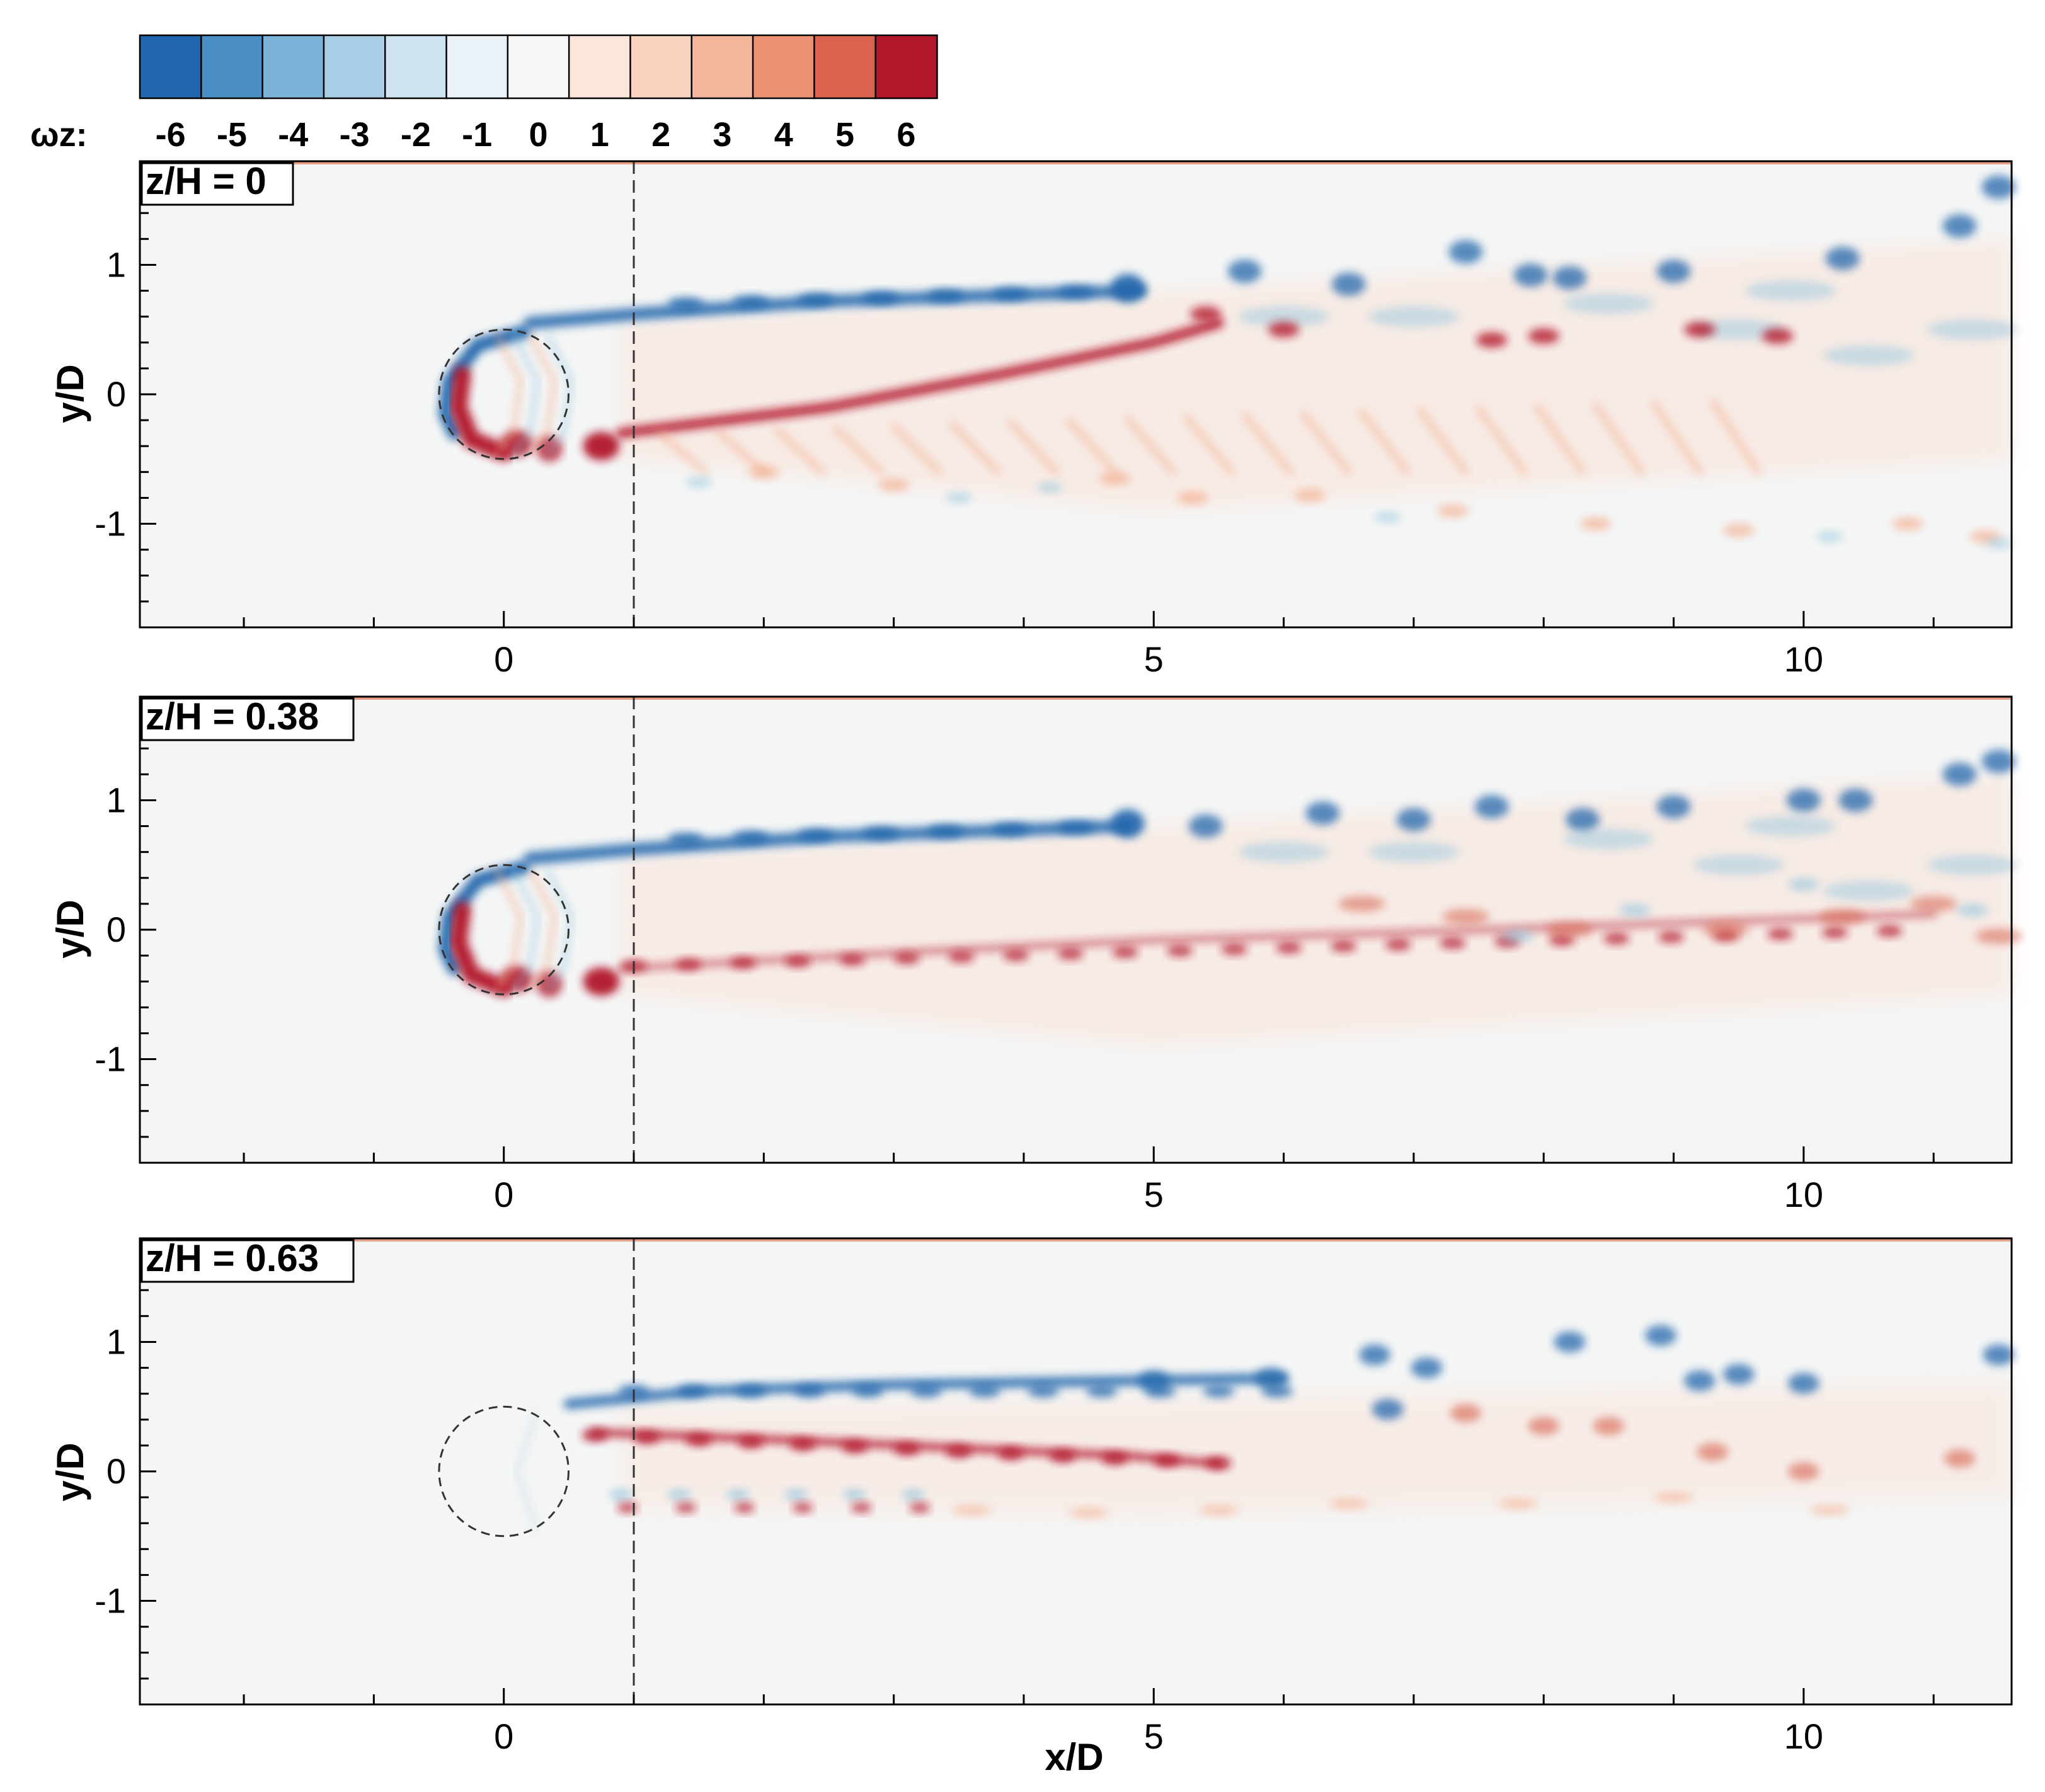 The width and height of the screenshot is (2045, 1792). I want to click on colorbar-tick-label: -5, so click(232, 135).